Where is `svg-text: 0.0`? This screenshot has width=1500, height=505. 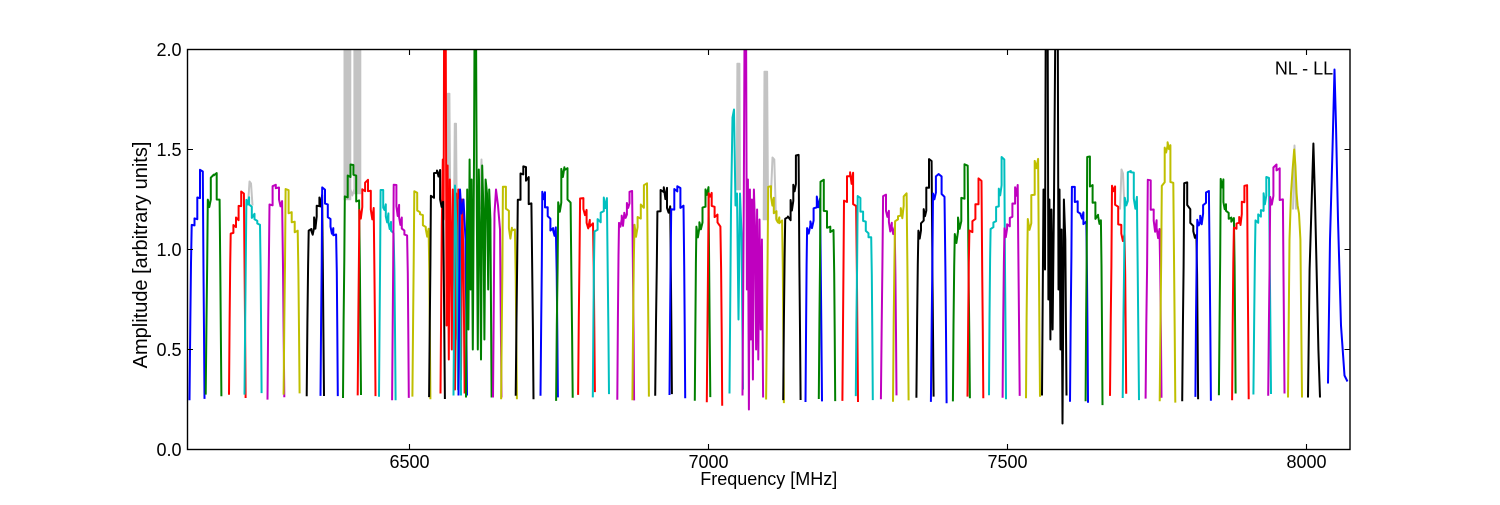
svg-text: 0.0 is located at coordinates (168, 450).